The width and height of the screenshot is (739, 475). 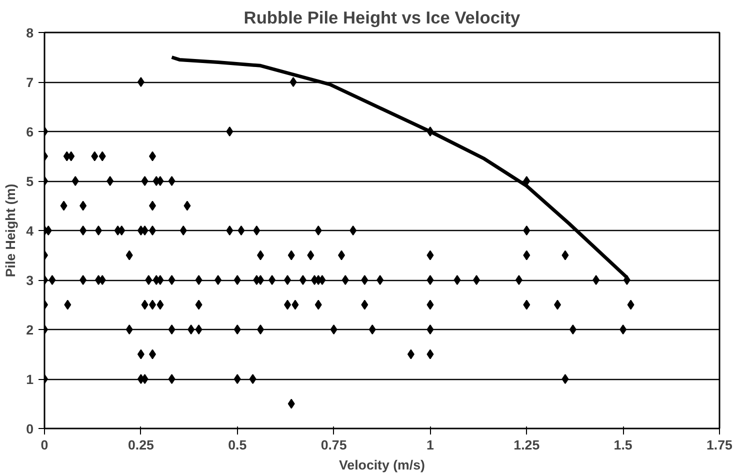 I want to click on y-tick-label: 6, so click(x=30, y=132).